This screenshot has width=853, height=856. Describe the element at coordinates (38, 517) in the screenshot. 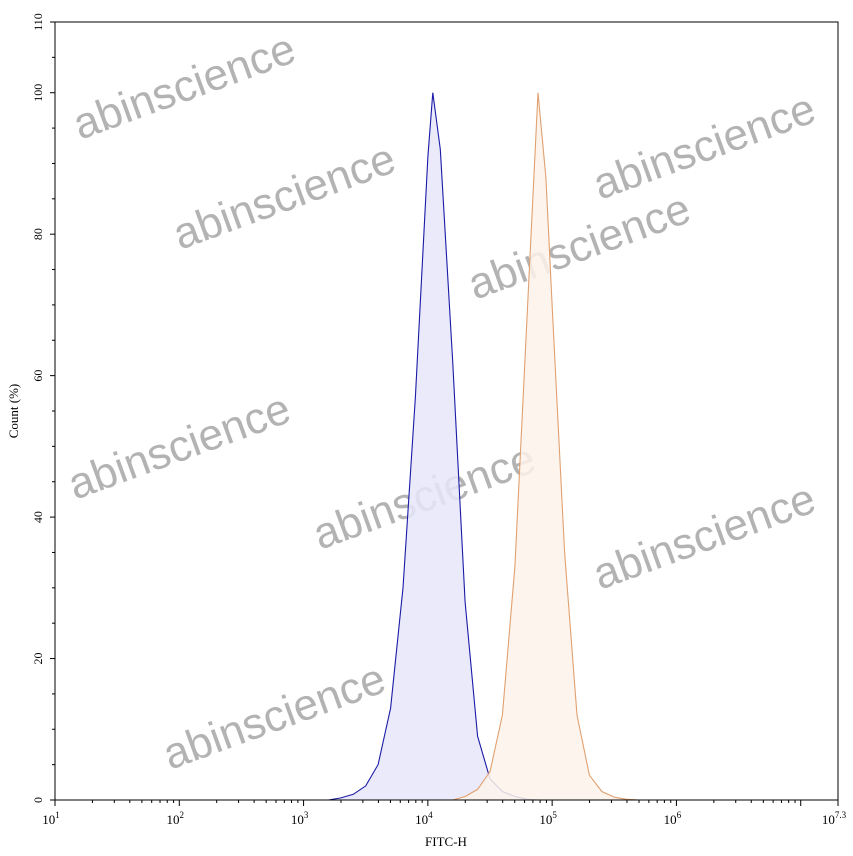

I see `y-tick-label: 40` at that location.